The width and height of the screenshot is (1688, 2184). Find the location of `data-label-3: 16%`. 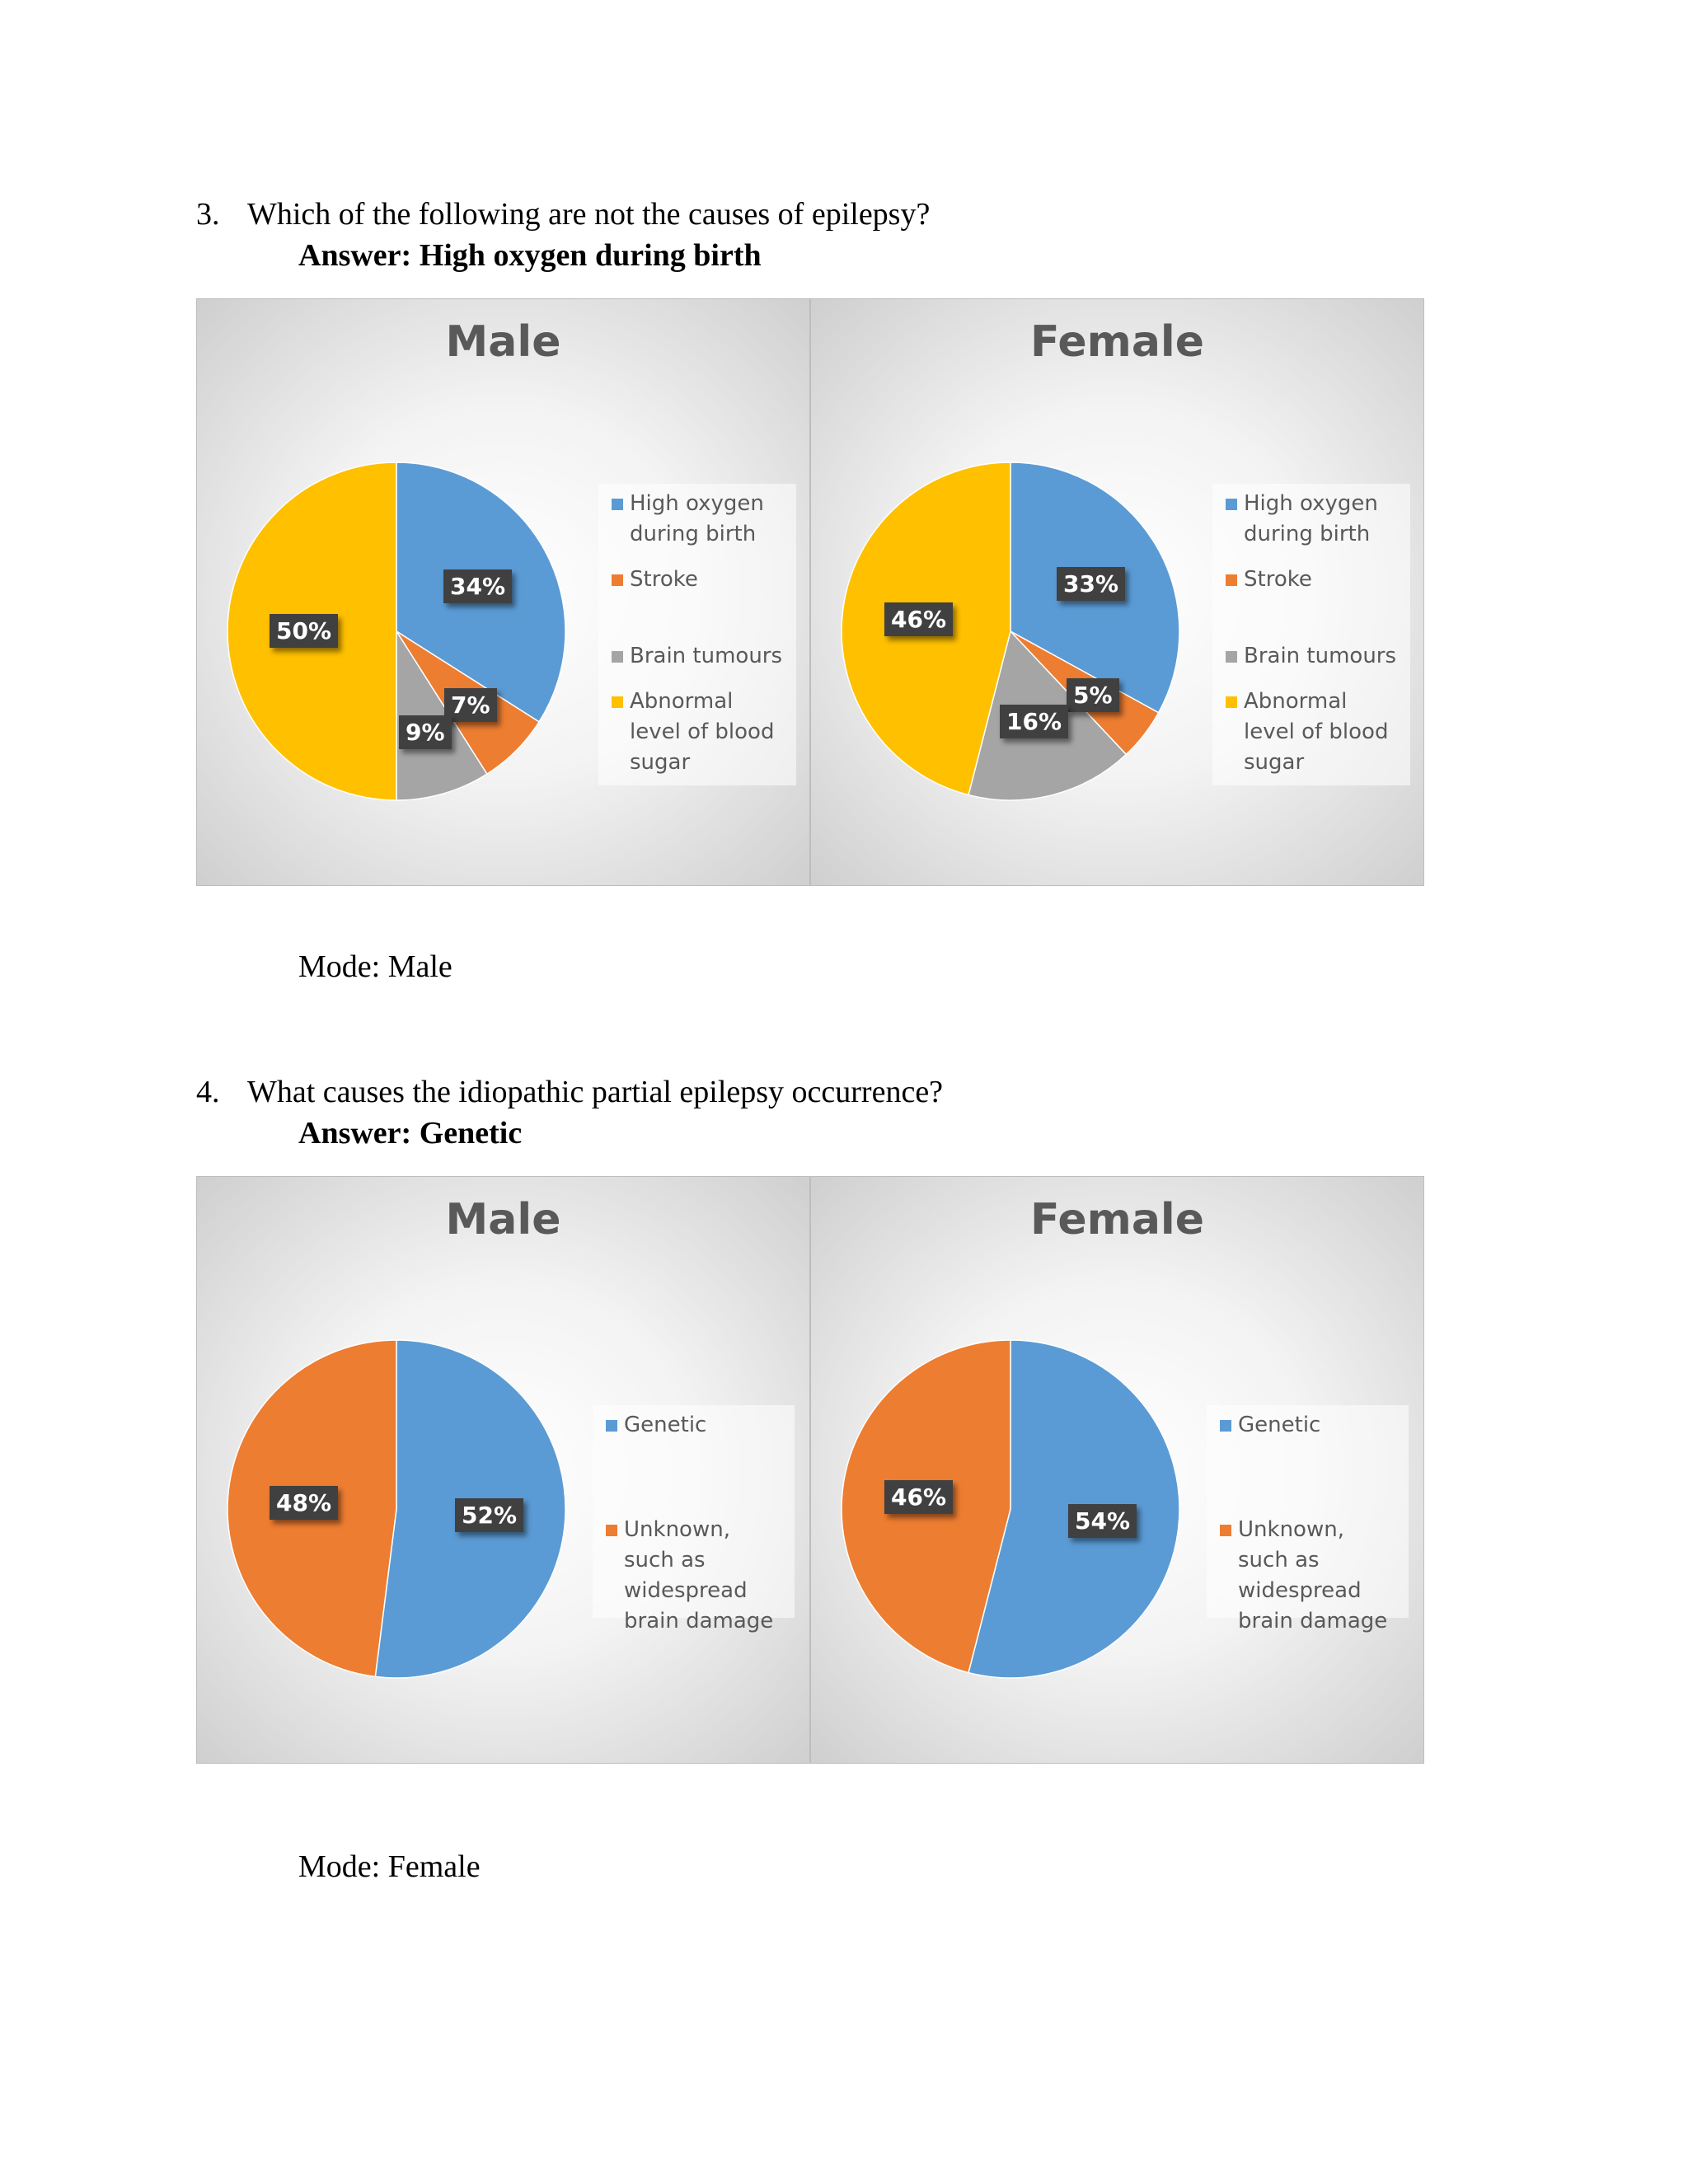

data-label-3: 16% is located at coordinates (1034, 721).